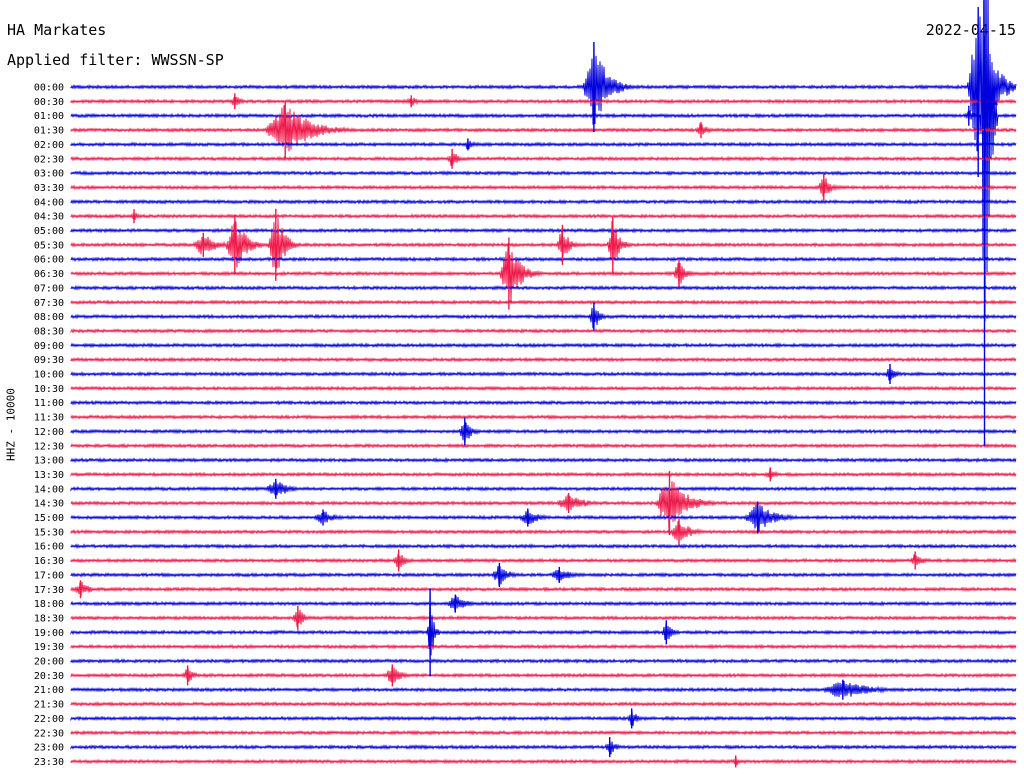 This screenshot has height=780, width=1024. I want to click on row-time-label: 16:00, so click(49, 547).